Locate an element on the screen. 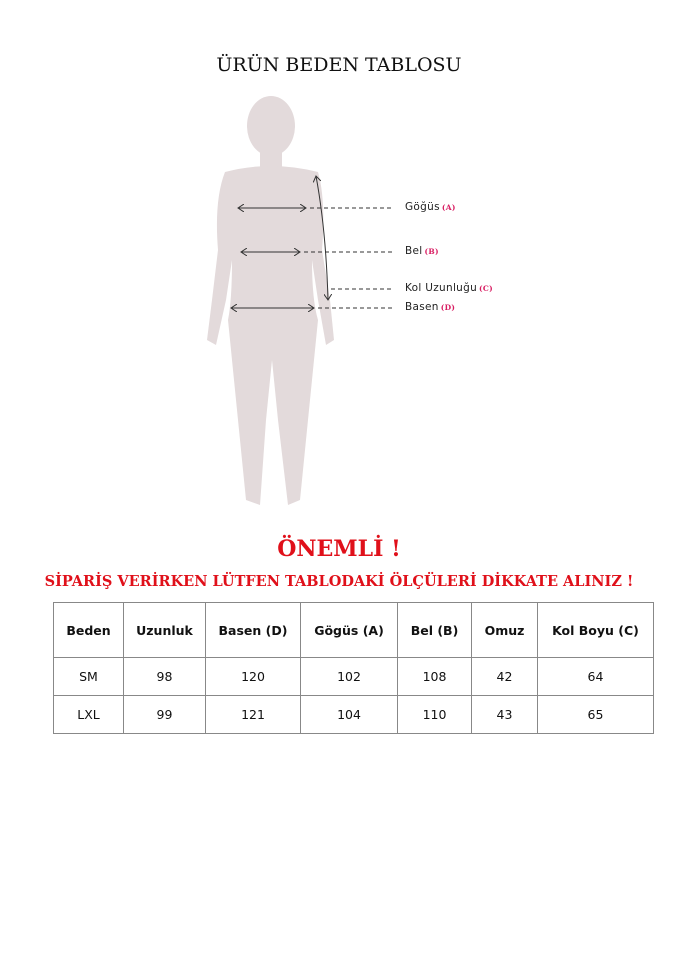 The image size is (678, 960). cell: 43 is located at coordinates (504, 714).